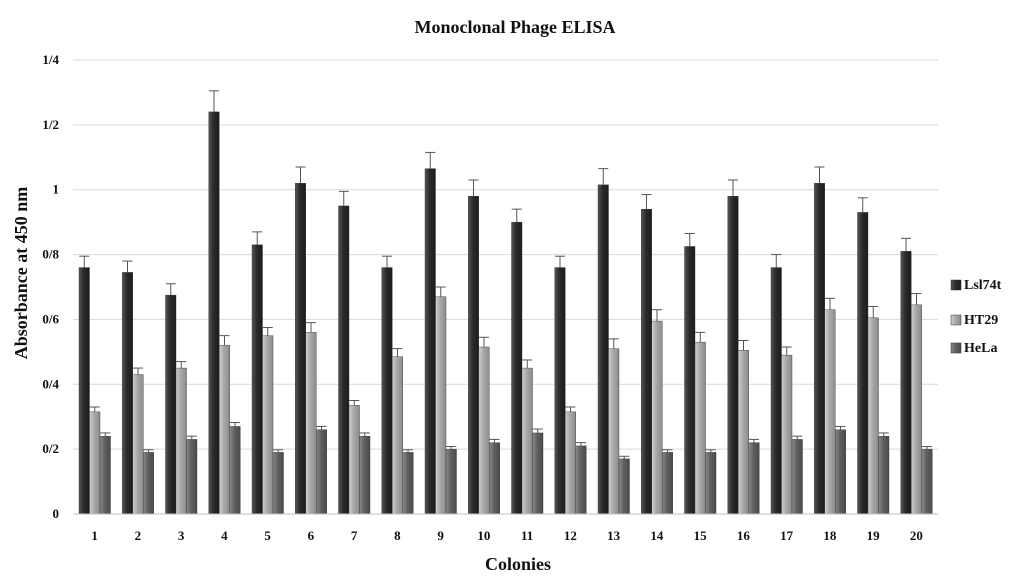 The image size is (1027, 578). What do you see at coordinates (50, 124) in the screenshot?
I see `y-tick-label: 1/2` at bounding box center [50, 124].